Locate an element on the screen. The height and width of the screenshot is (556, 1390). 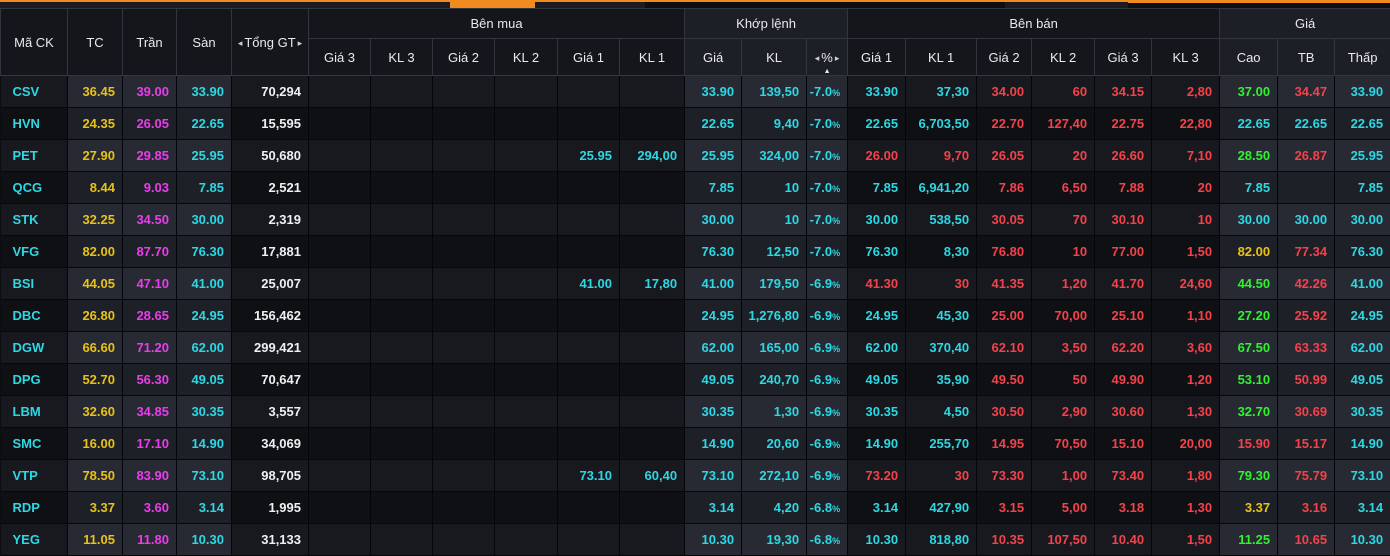
high-price-cell: 79.30 is located at coordinates (1249, 476).